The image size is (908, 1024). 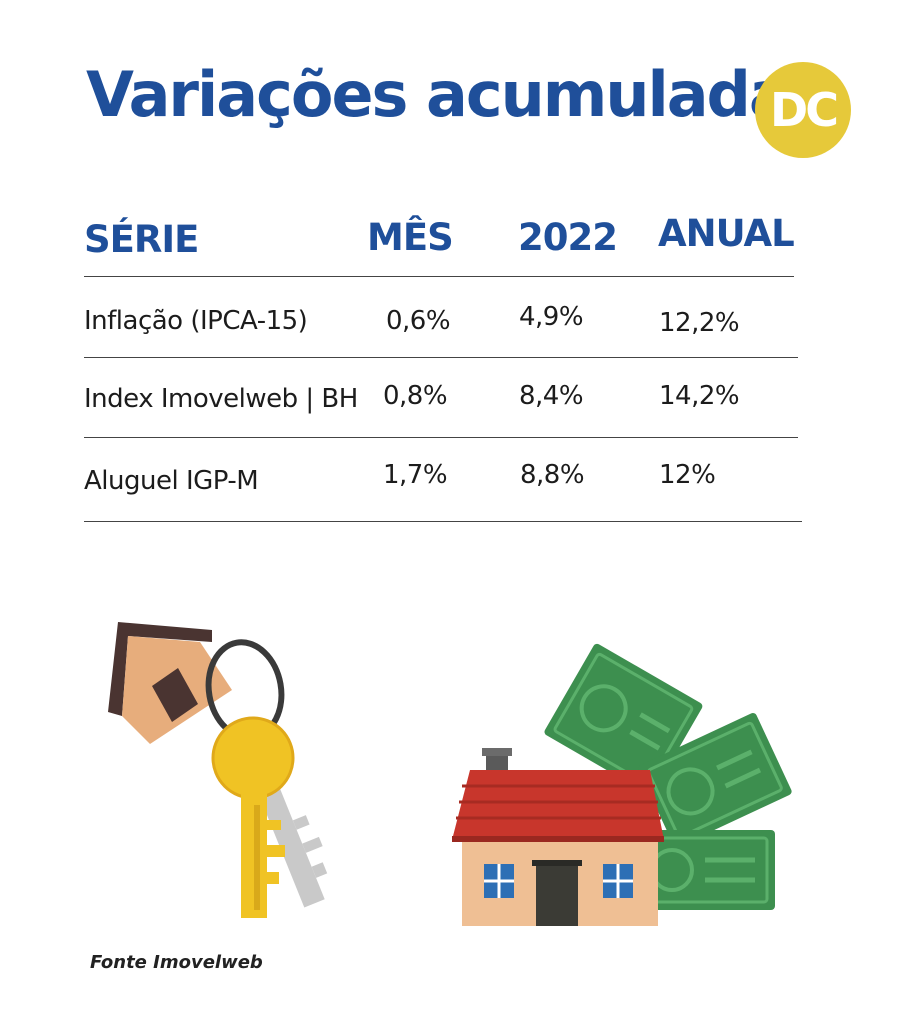 I want to click on cell-mes: 1,7%, so click(x=415, y=475).